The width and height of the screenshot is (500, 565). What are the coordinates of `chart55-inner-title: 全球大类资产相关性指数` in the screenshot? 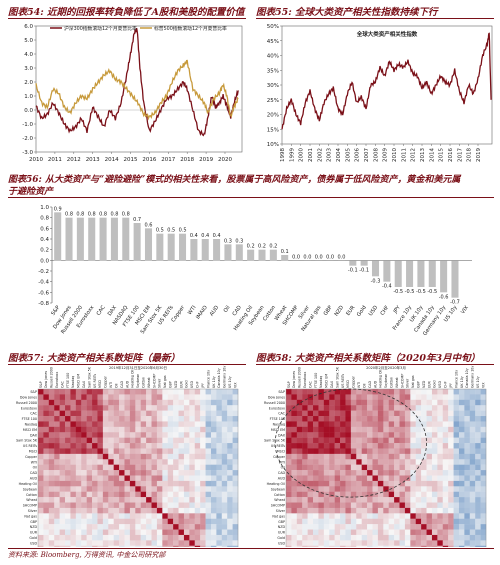 It's located at (387, 34).